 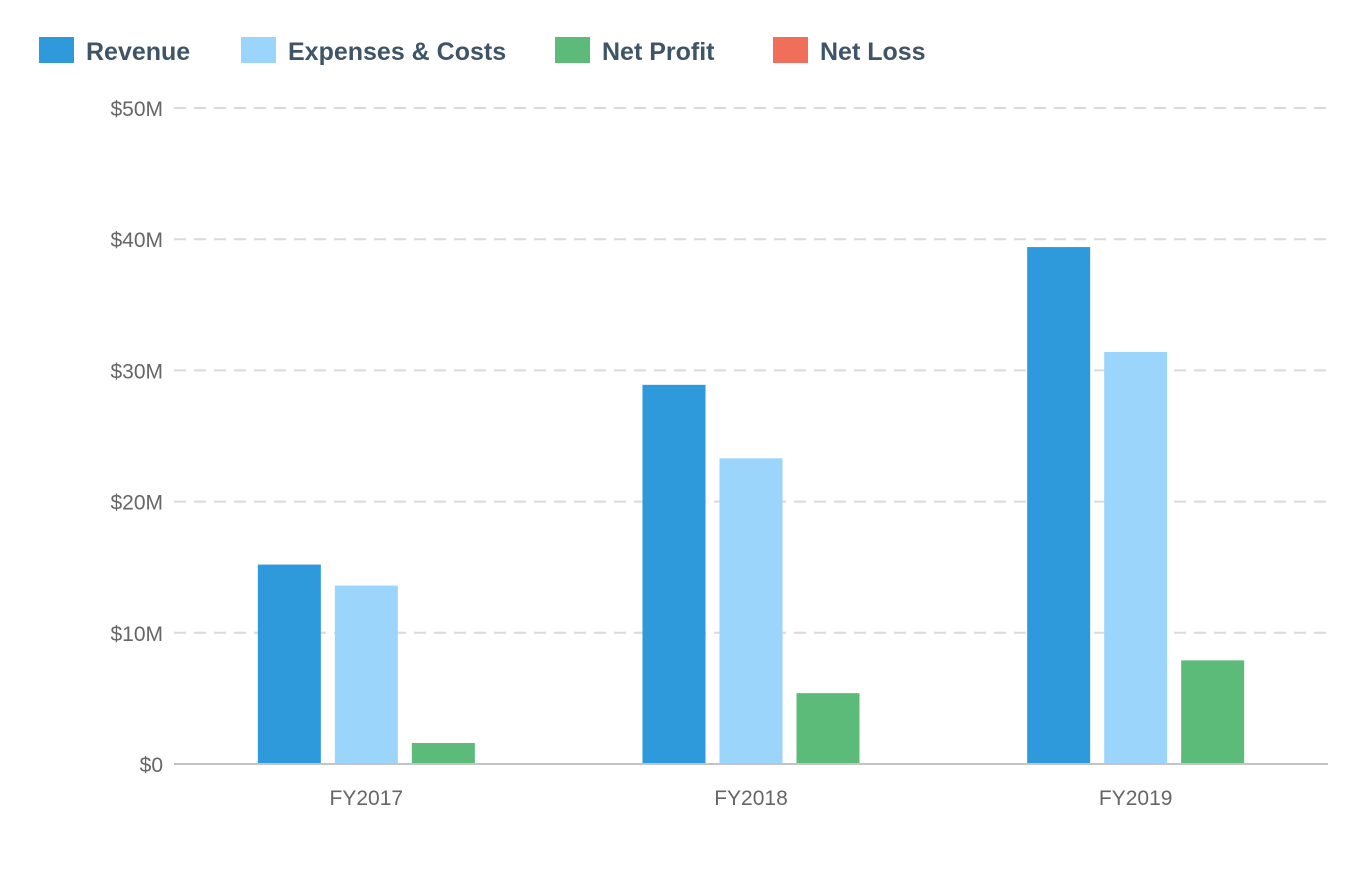 I want to click on bar-expenses-costs-fy2017, so click(x=366, y=674).